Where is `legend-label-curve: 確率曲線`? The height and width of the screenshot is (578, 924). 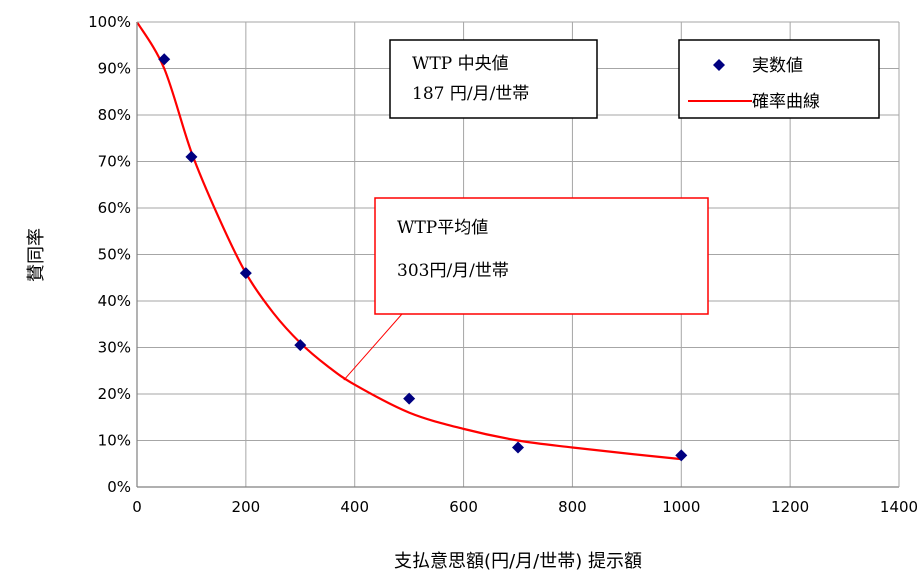
legend-label-curve: 確率曲線 is located at coordinates (786, 102).